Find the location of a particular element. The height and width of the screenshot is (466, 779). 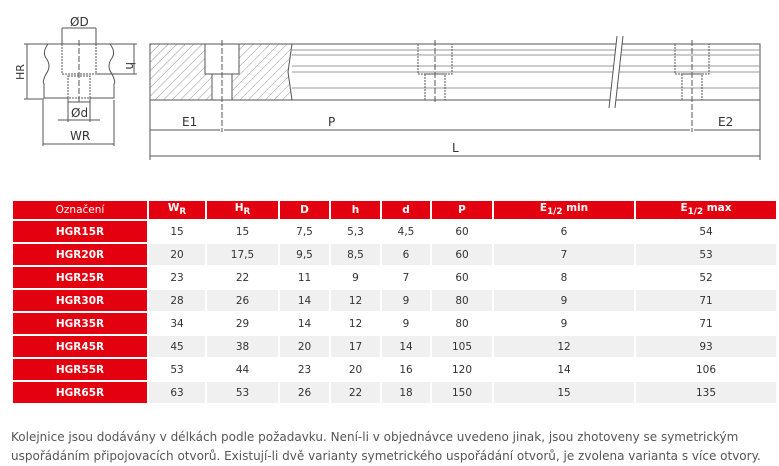

table-cell: 8,5 is located at coordinates (355, 254).